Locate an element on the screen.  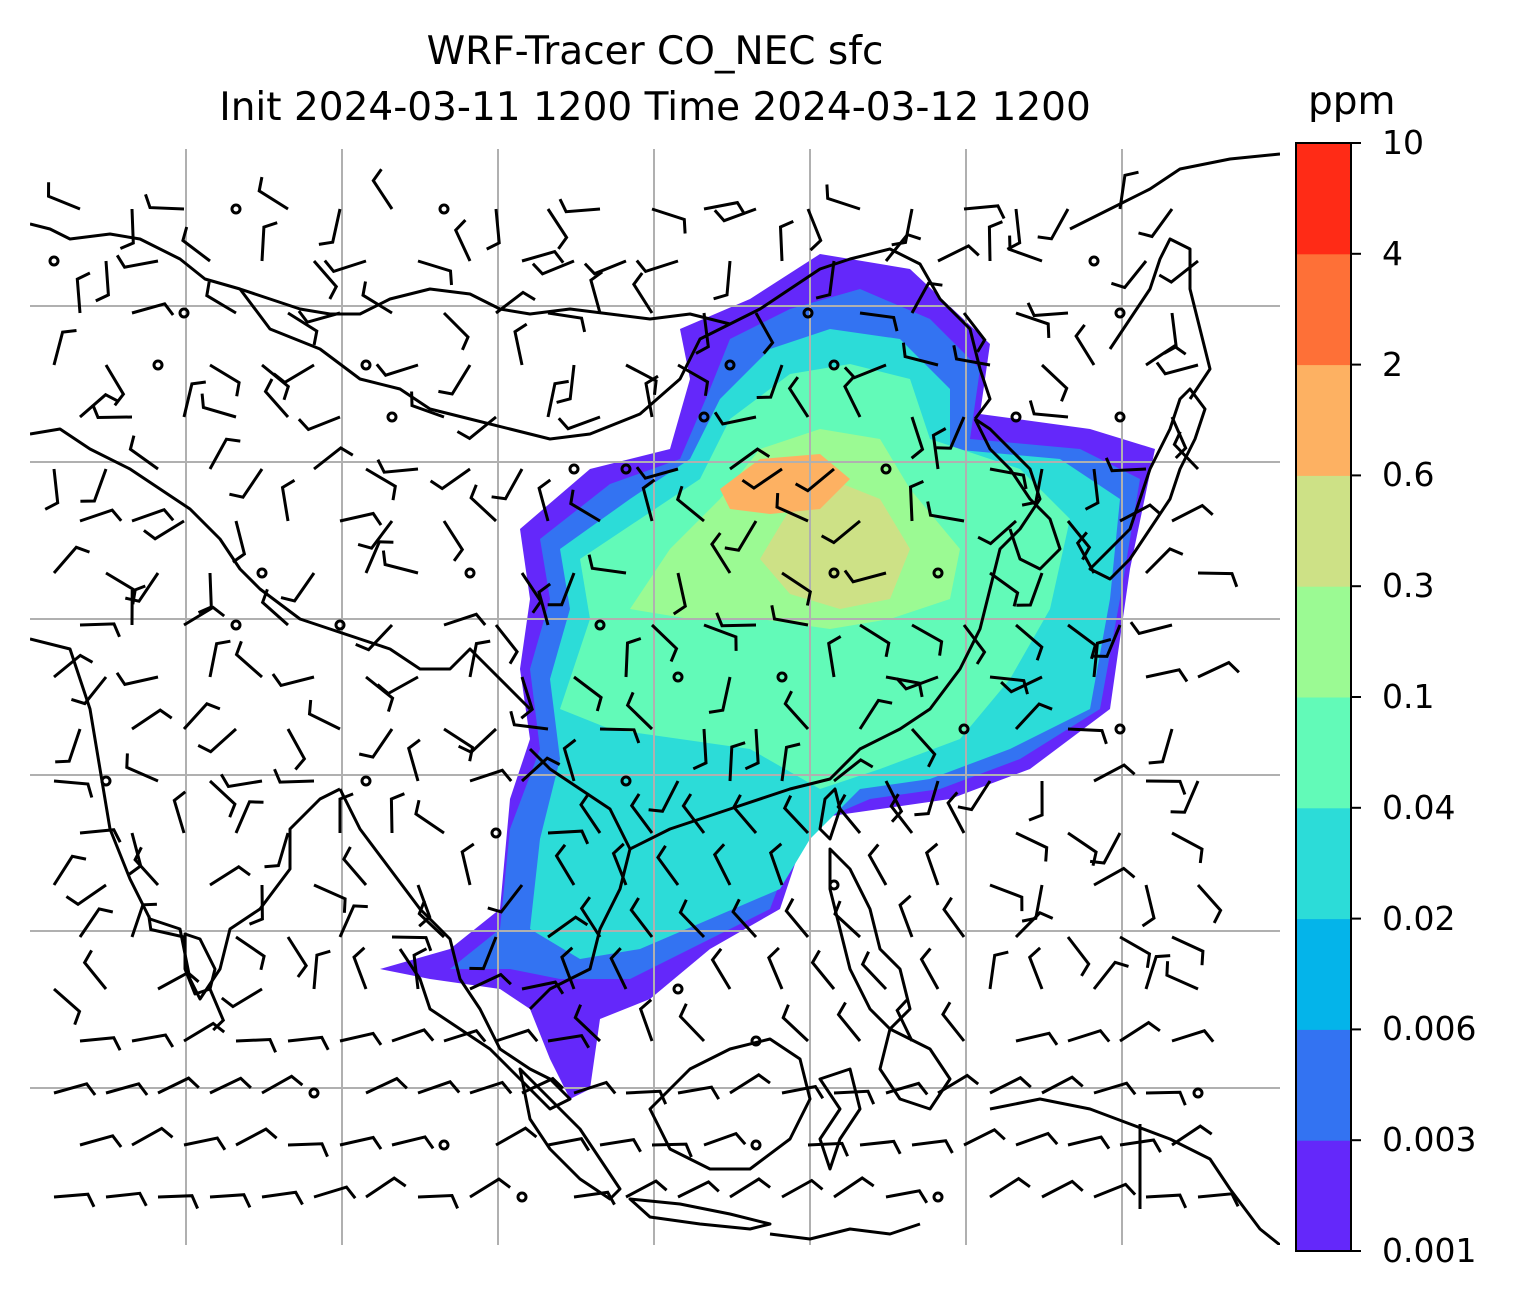
colorbar-tick-label: 0.3 is located at coordinates (1408, 586).